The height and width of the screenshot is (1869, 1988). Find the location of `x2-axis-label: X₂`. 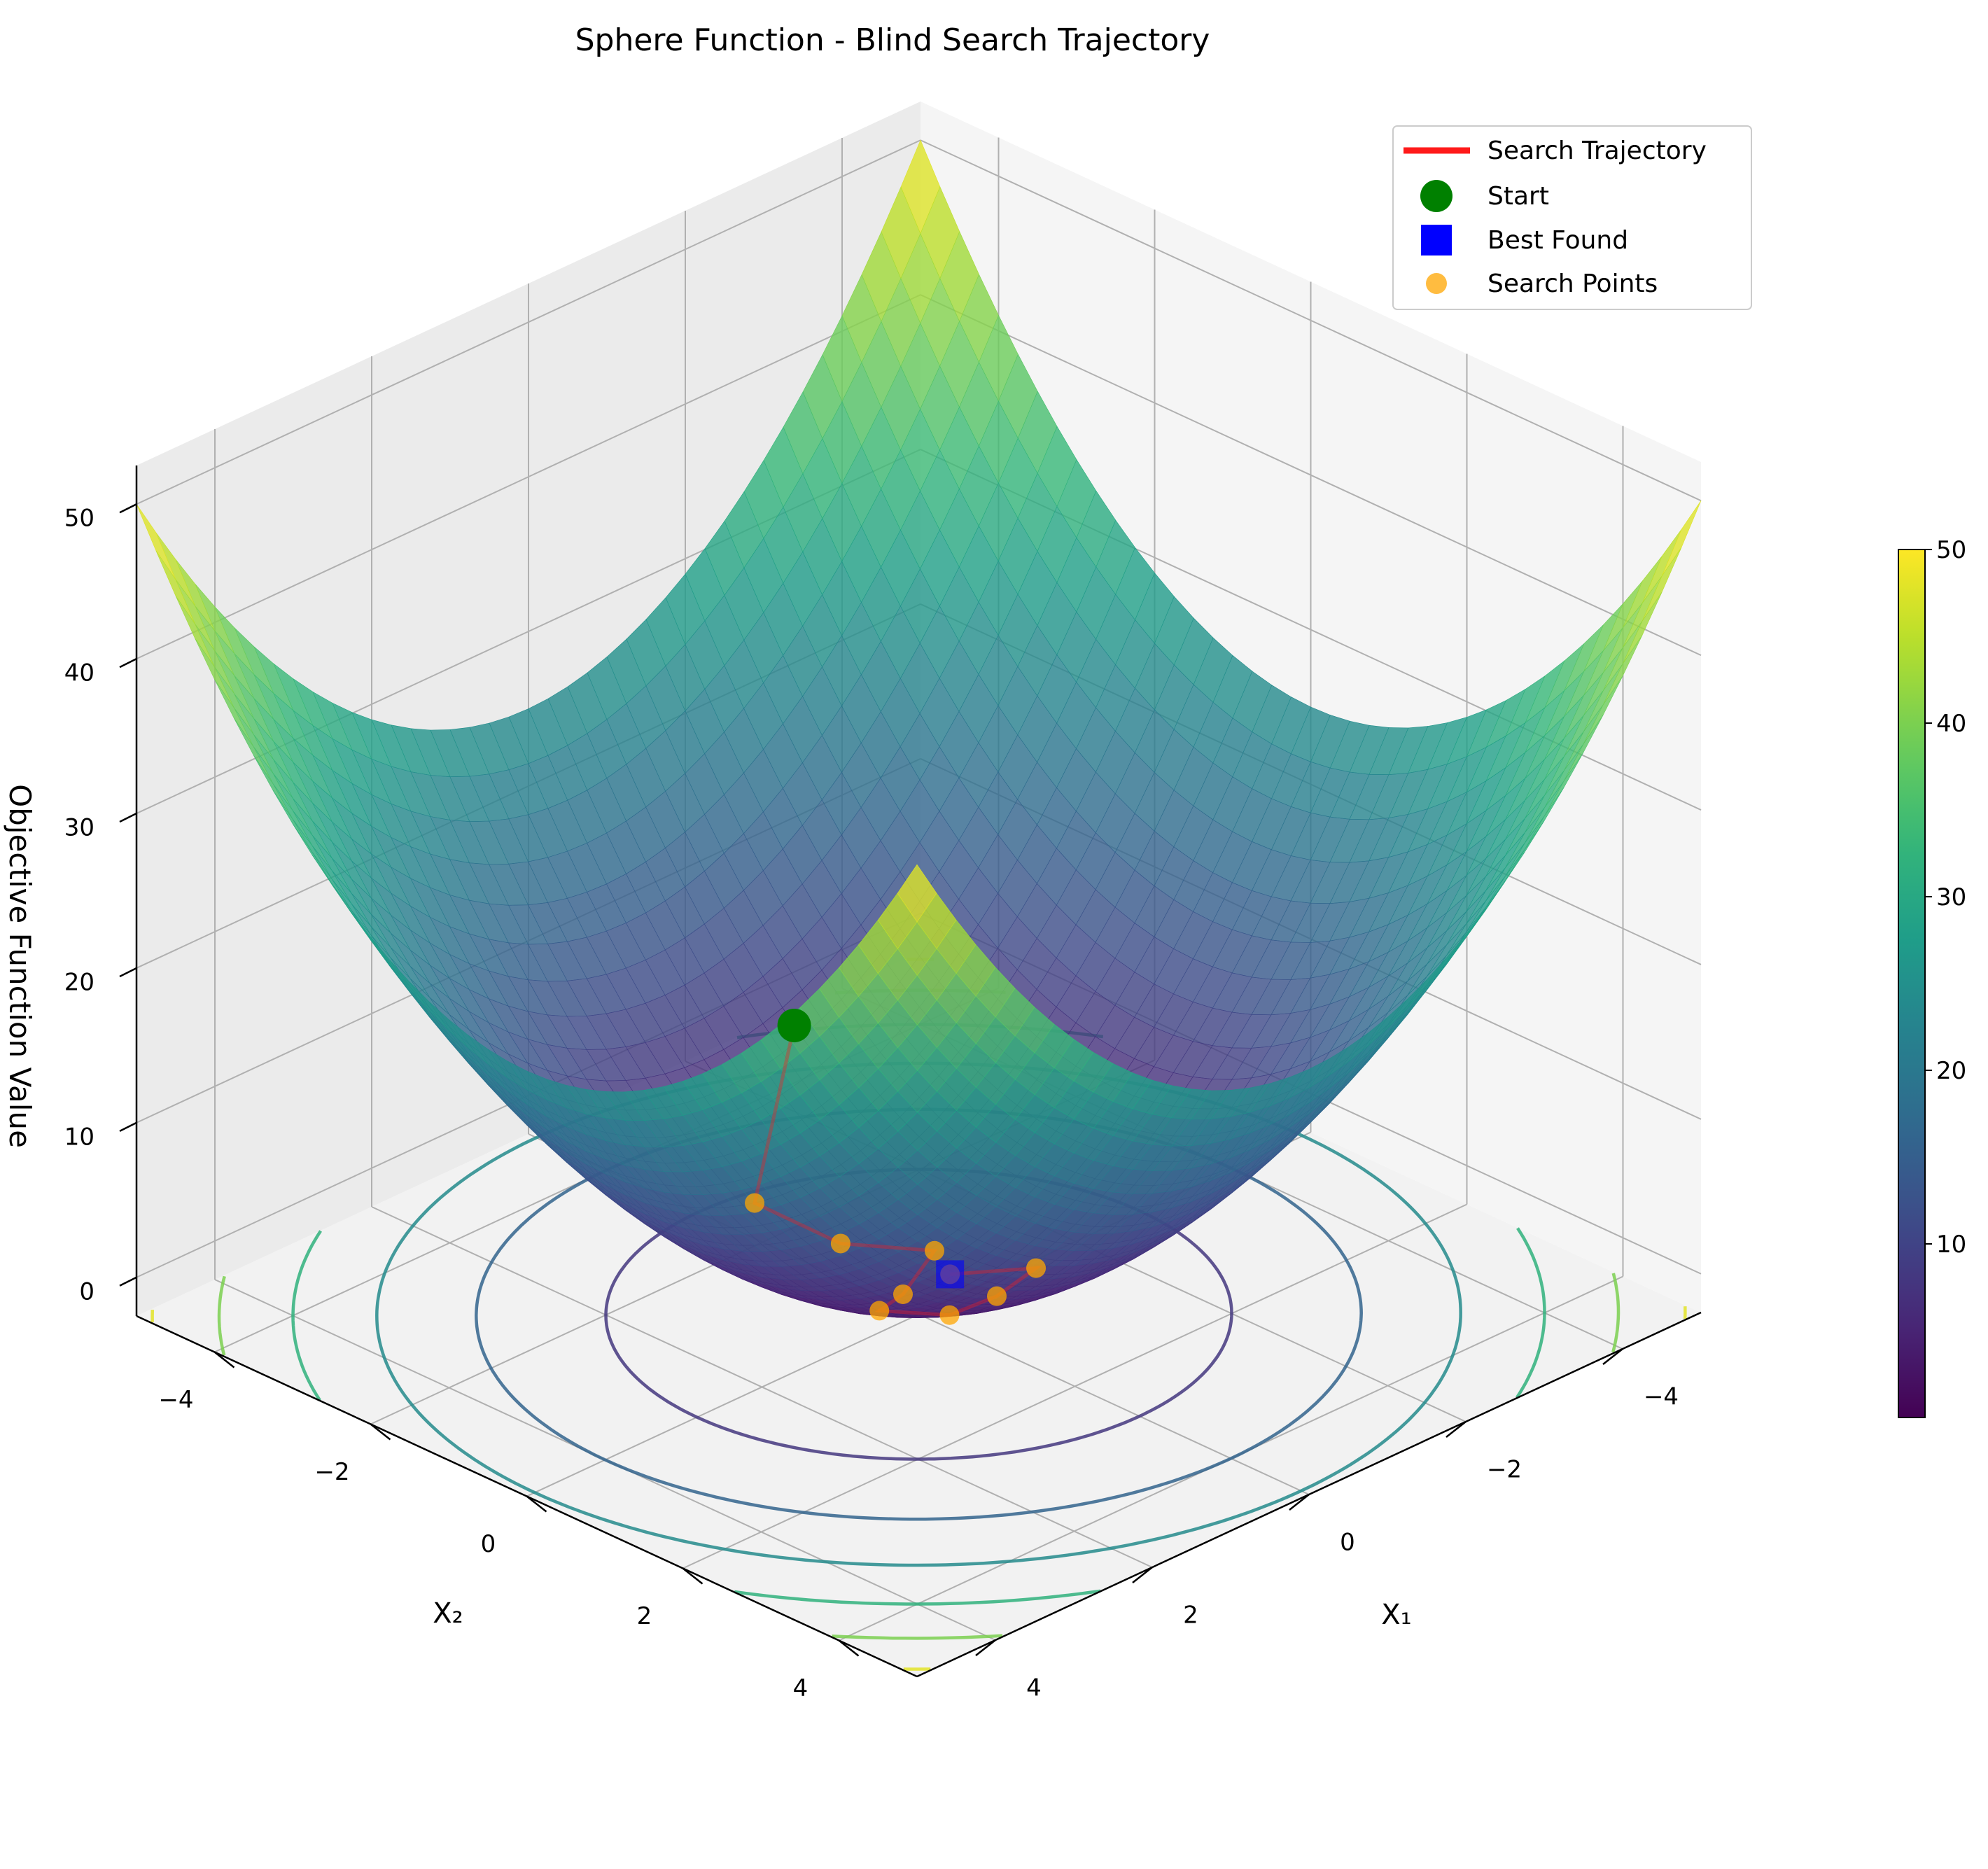

x2-axis-label: X₂ is located at coordinates (448, 1613).